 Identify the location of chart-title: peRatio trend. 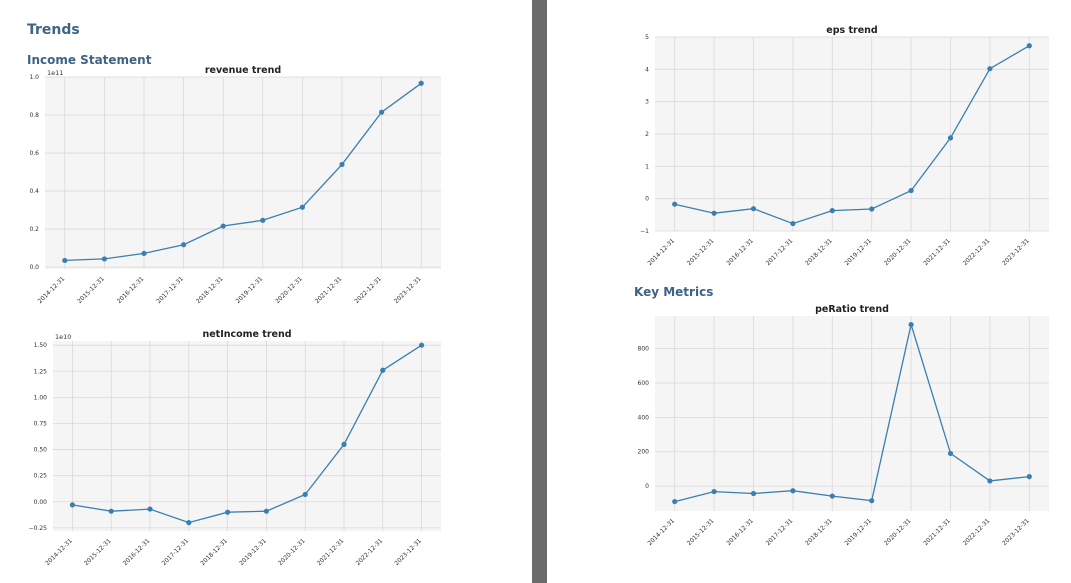
(852, 309).